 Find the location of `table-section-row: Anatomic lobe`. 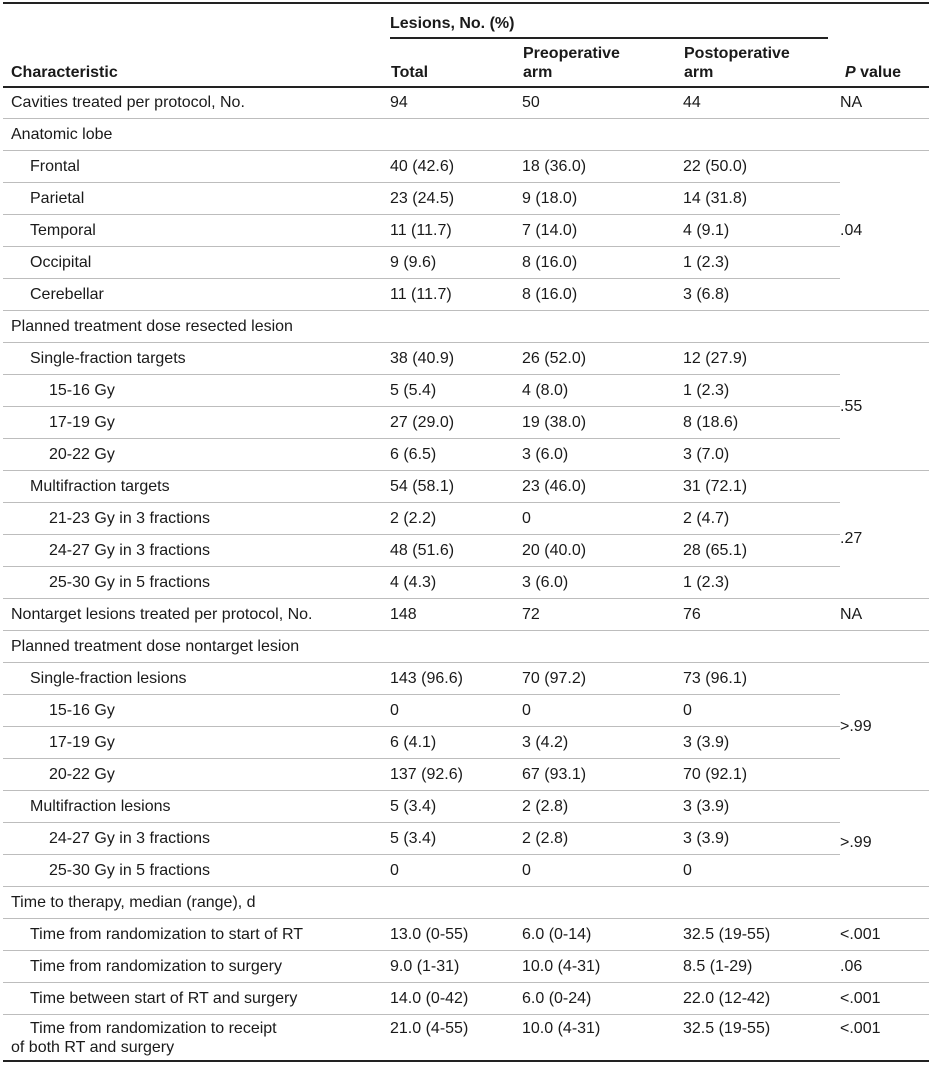

table-section-row: Anatomic lobe is located at coordinates (466, 134).